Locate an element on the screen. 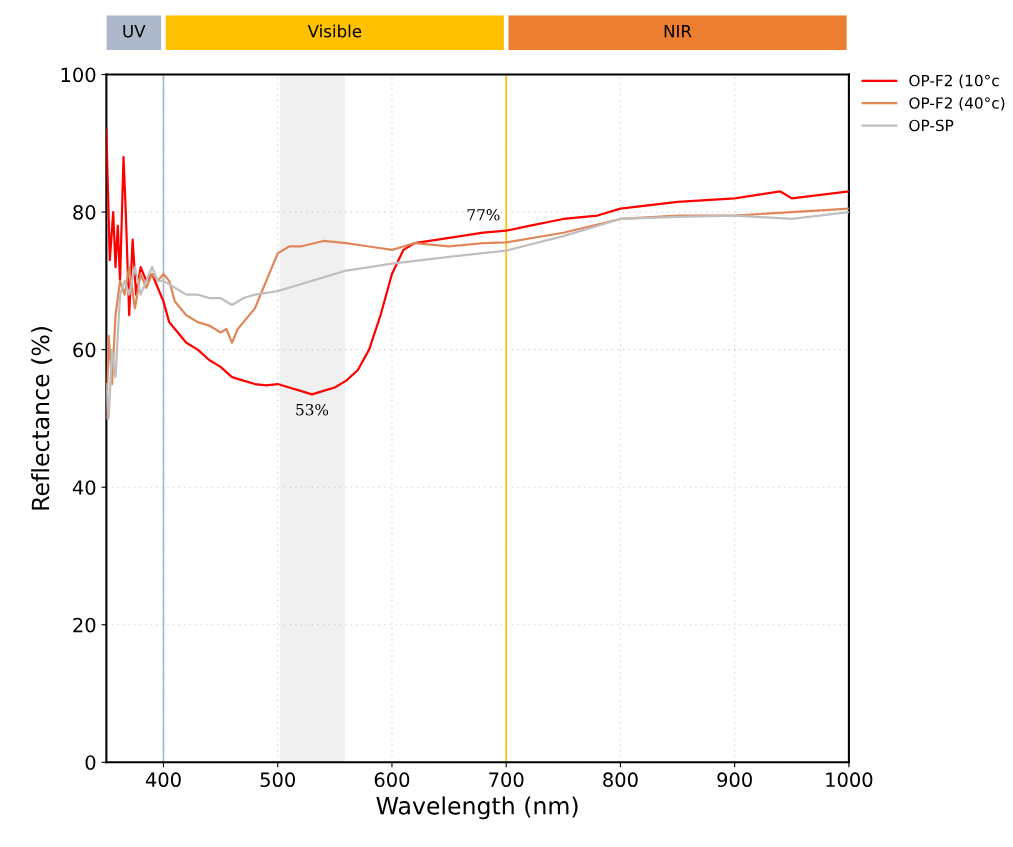 This screenshot has width=1013, height=847. y-tick-label: 100 is located at coordinates (78, 75).